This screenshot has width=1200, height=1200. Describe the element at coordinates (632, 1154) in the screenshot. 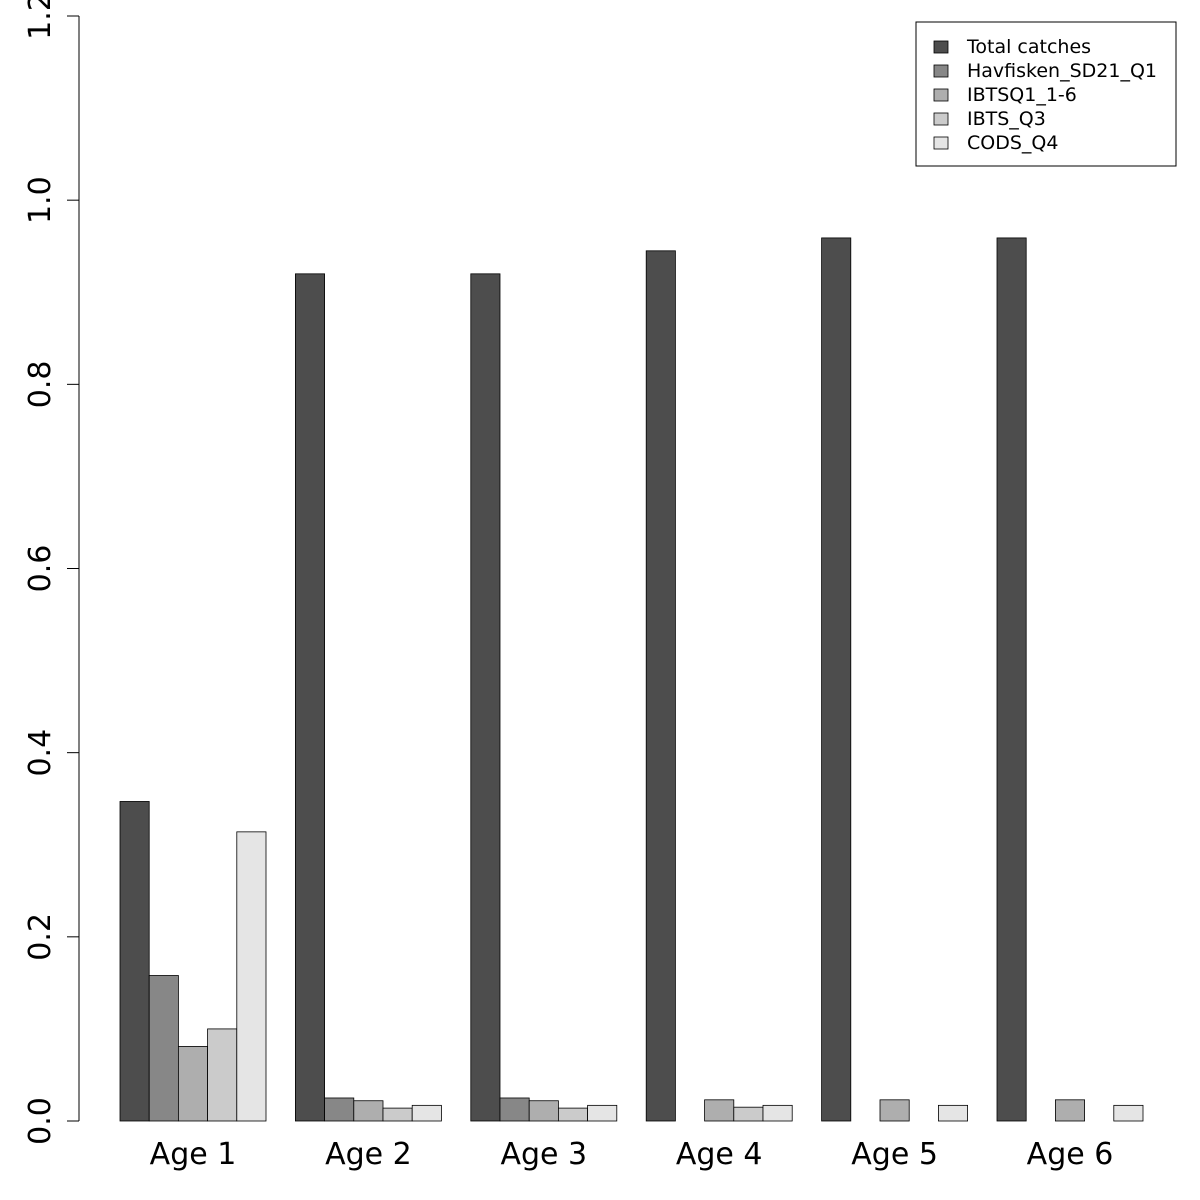

I see `category-labels: Age 1 Age 2 Age 3 Age 4 Age 5 Age 6` at that location.